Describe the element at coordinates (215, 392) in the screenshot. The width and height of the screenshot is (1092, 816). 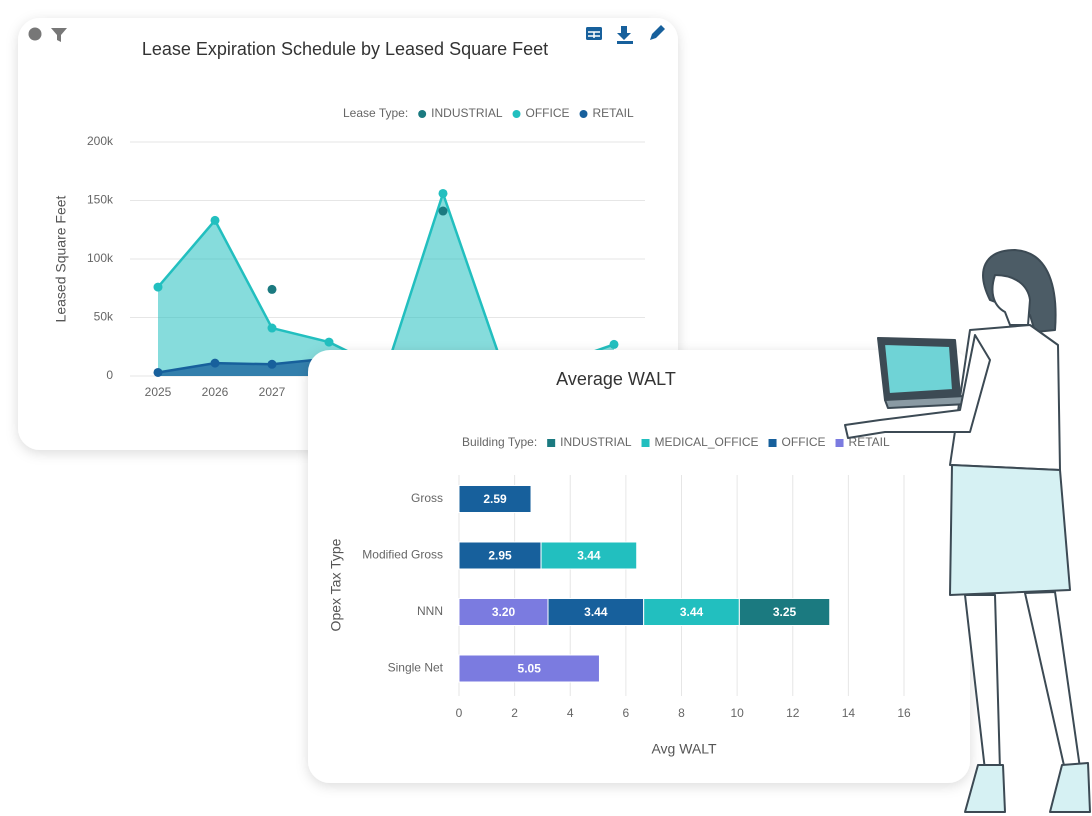
I see `x-tick-label: 2026` at that location.